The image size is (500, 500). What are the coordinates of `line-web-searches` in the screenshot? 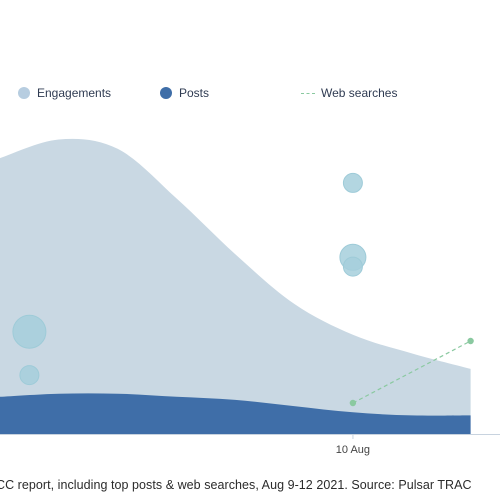 It's located at (411, 372).